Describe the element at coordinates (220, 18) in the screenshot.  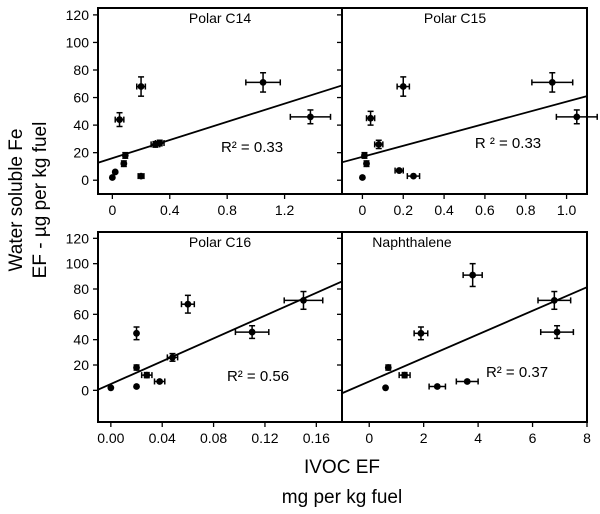
I see `panel-title: Polar C14` at that location.